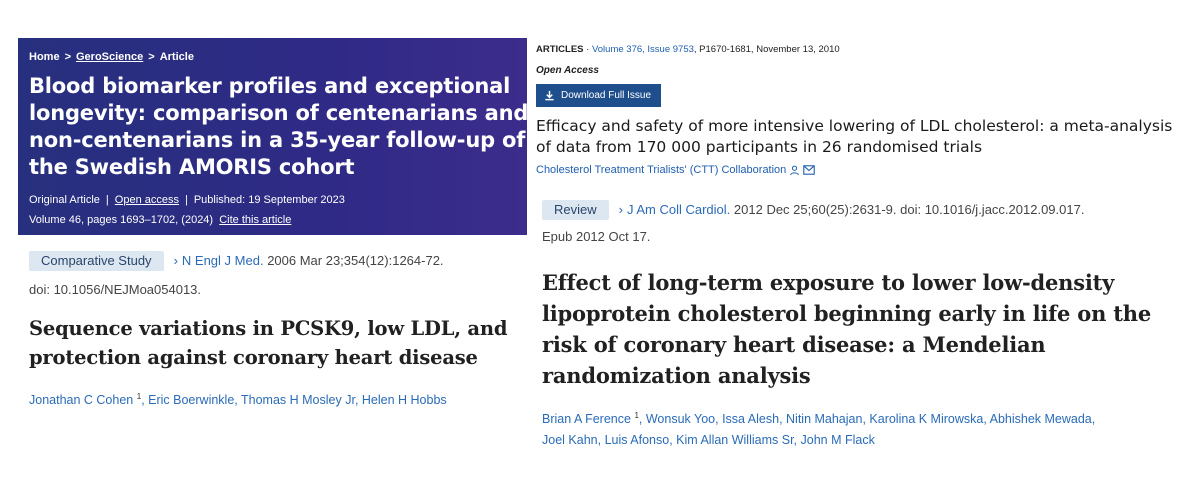 Image resolution: width=1200 pixels, height=487 pixels. Describe the element at coordinates (44, 57) in the screenshot. I see `breadcrumb-home: Home` at that location.